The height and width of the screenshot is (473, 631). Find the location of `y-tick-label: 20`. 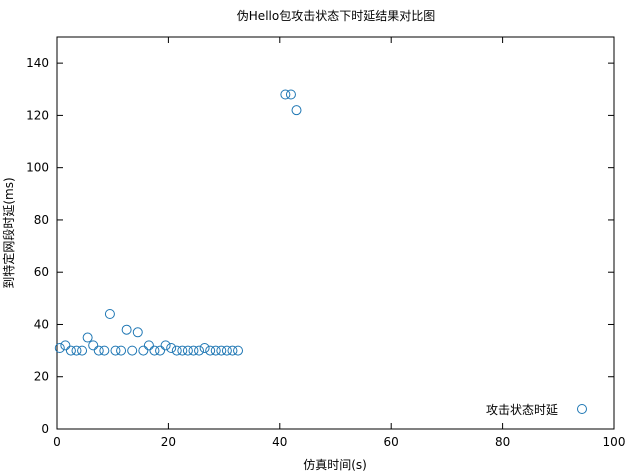

y-tick-label: 20 is located at coordinates (41, 377).